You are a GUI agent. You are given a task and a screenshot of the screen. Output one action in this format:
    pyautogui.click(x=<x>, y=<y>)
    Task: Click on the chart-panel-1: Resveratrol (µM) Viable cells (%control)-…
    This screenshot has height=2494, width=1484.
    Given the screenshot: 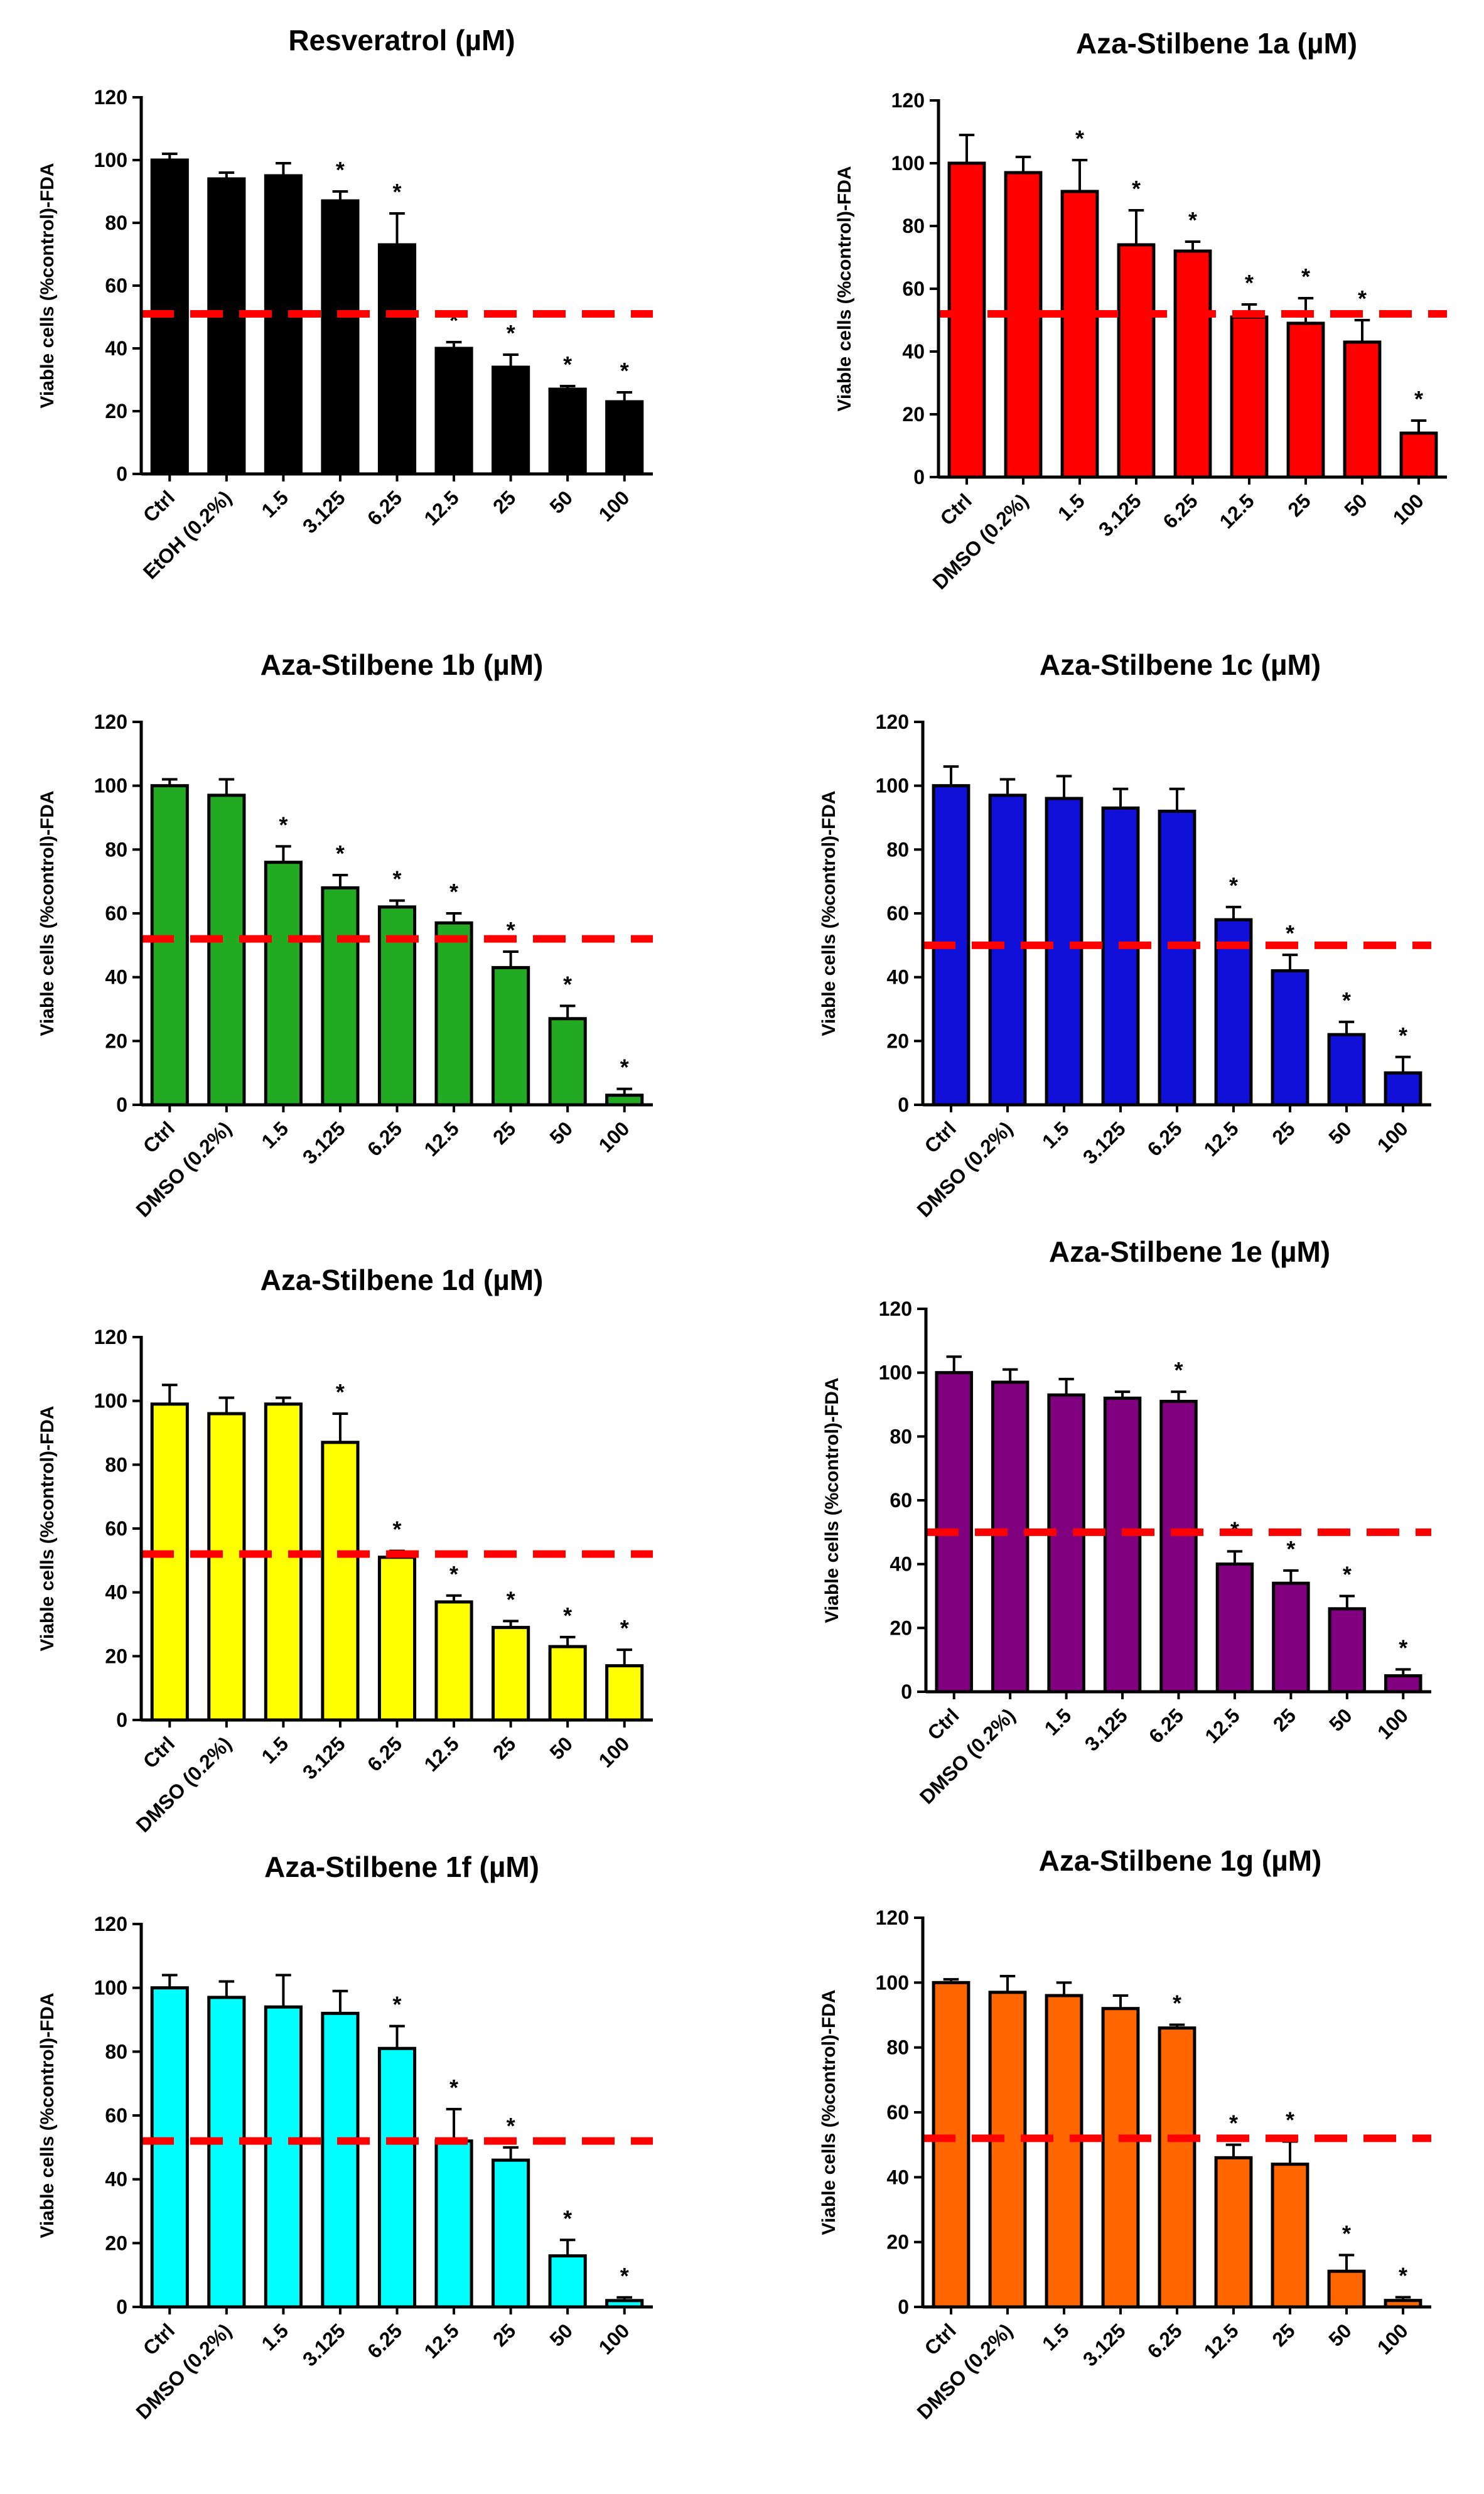 What is the action you would take?
    pyautogui.click(x=345, y=303)
    